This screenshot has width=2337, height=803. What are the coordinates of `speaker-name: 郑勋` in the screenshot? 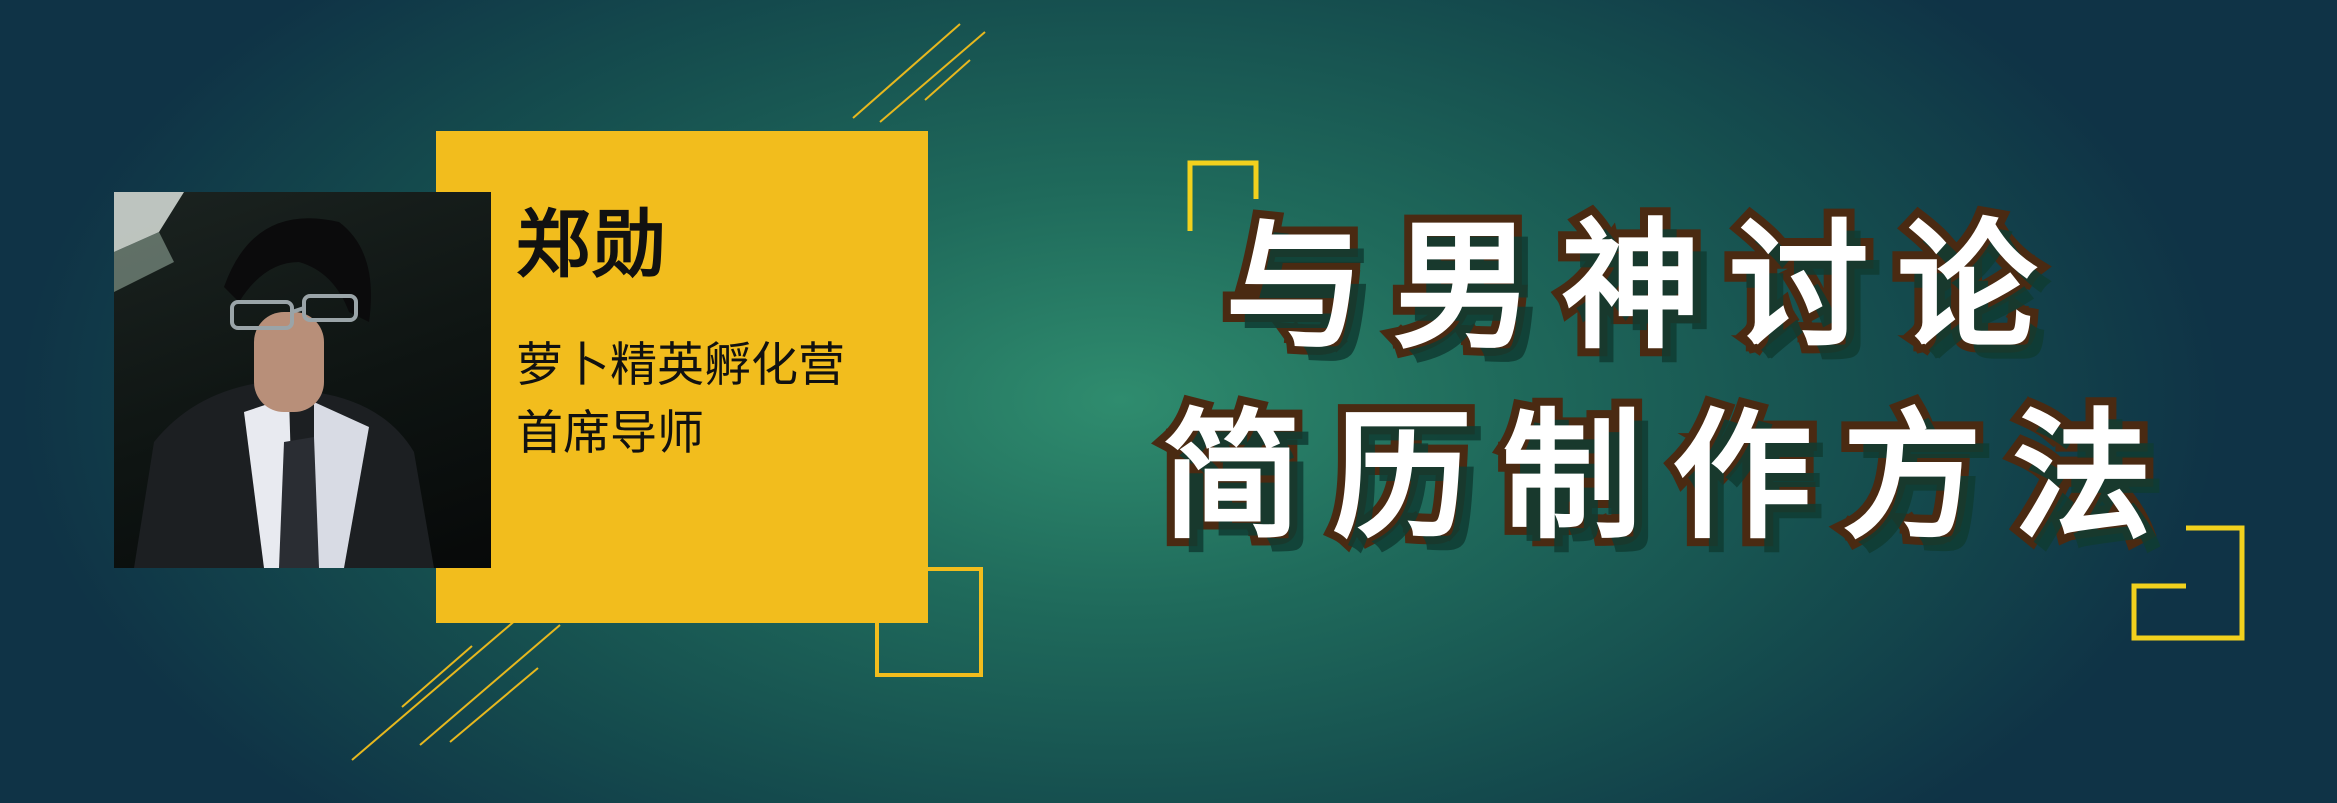 It's located at (592, 245).